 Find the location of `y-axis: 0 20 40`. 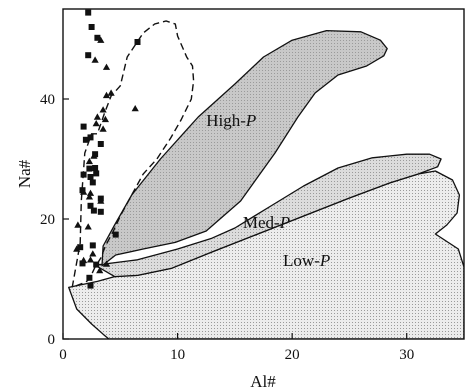

y-axis: 0 20 40 is located at coordinates (54, 220).